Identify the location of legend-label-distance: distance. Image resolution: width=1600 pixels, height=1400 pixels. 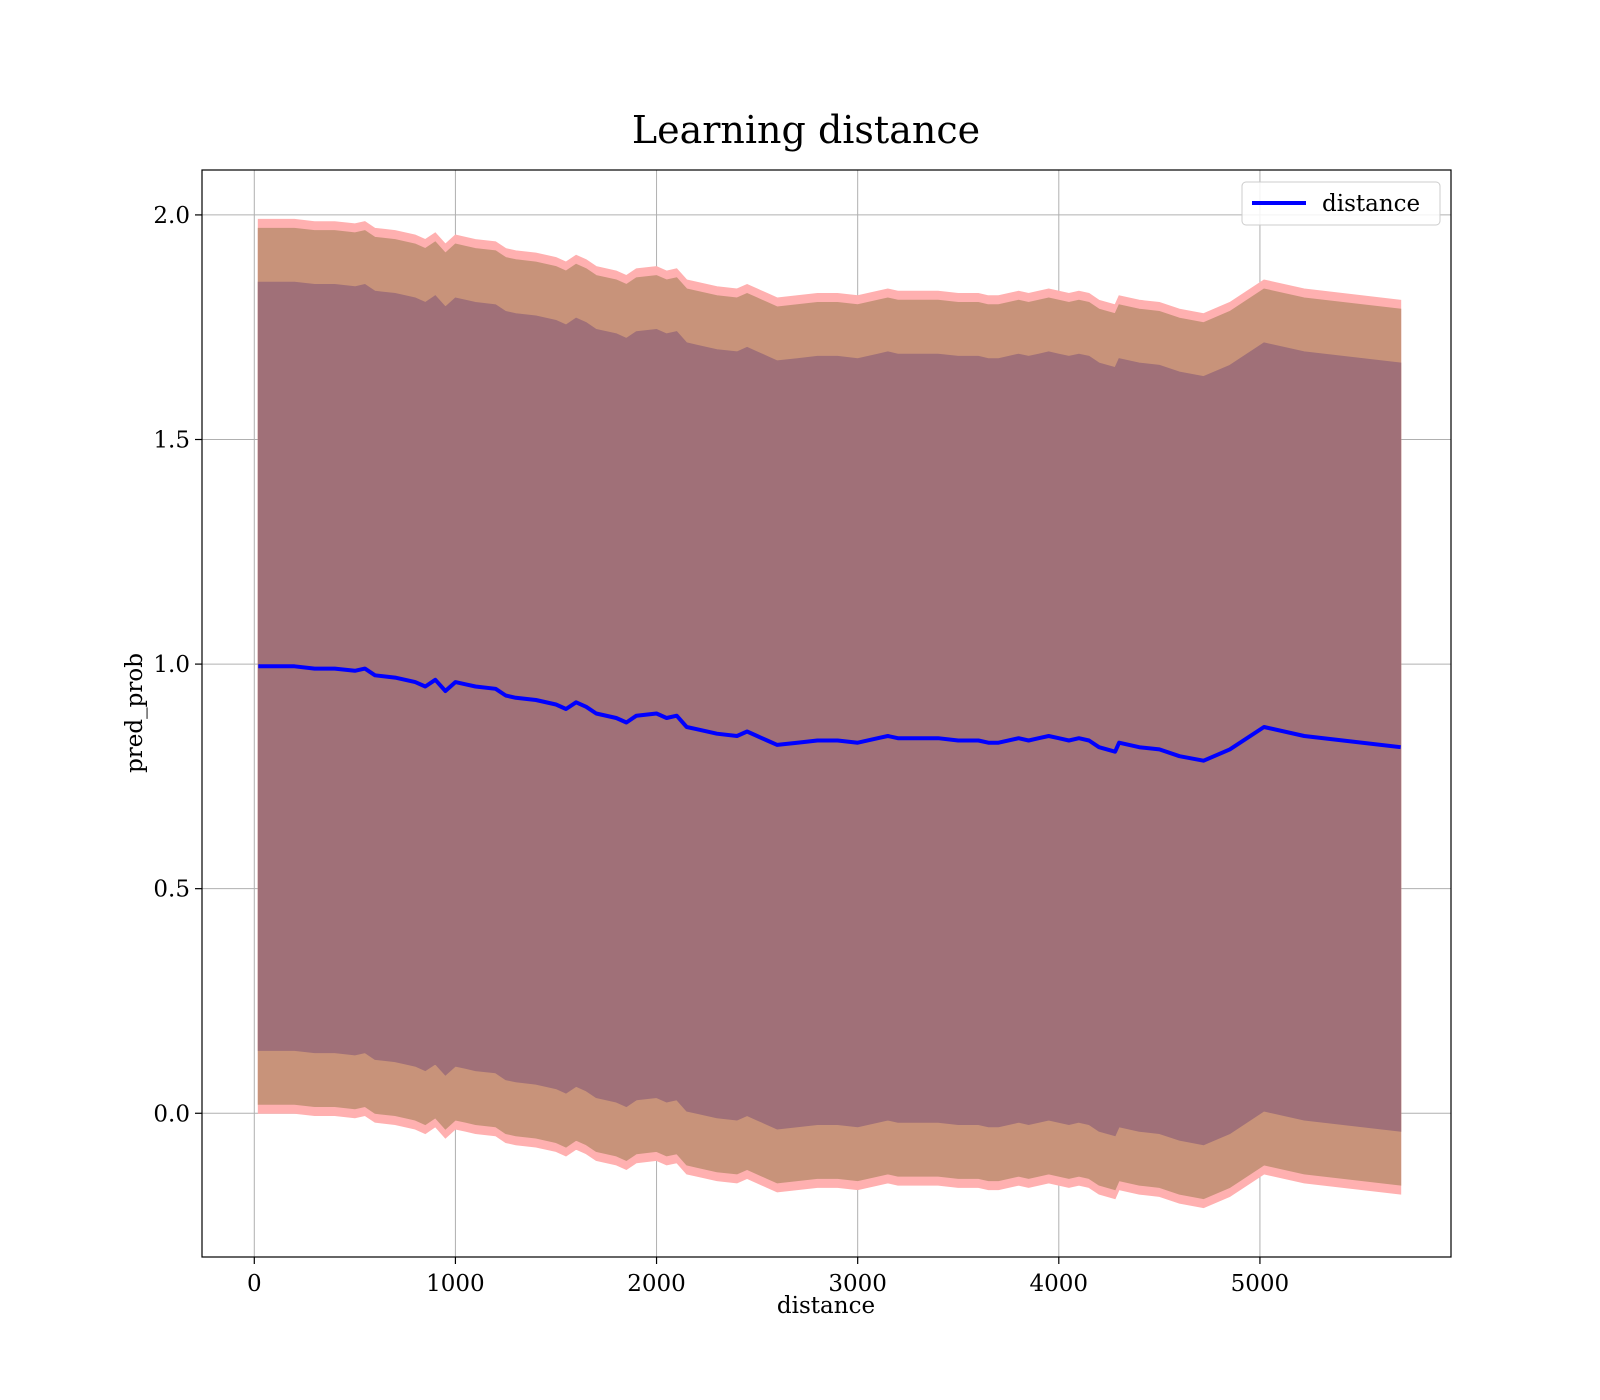
(1371, 204).